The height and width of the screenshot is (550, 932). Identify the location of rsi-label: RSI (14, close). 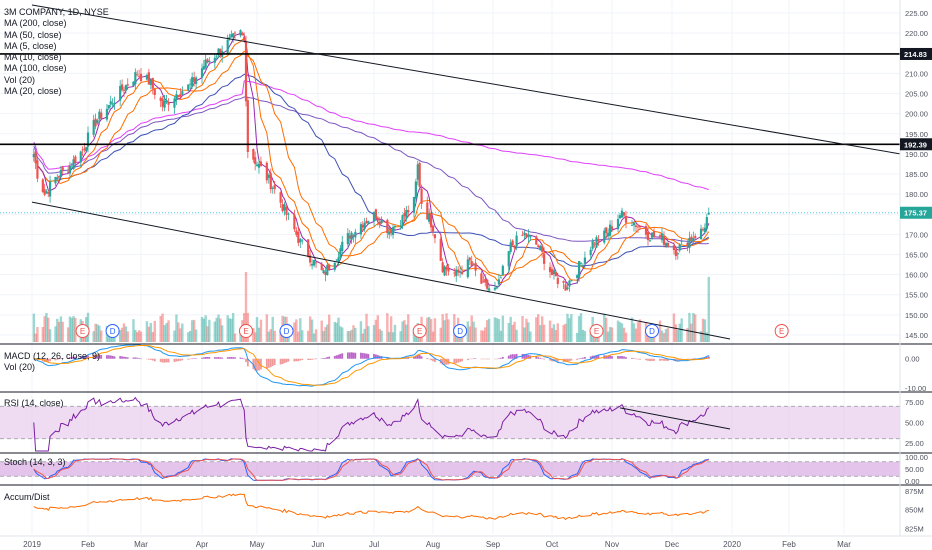
(34, 403).